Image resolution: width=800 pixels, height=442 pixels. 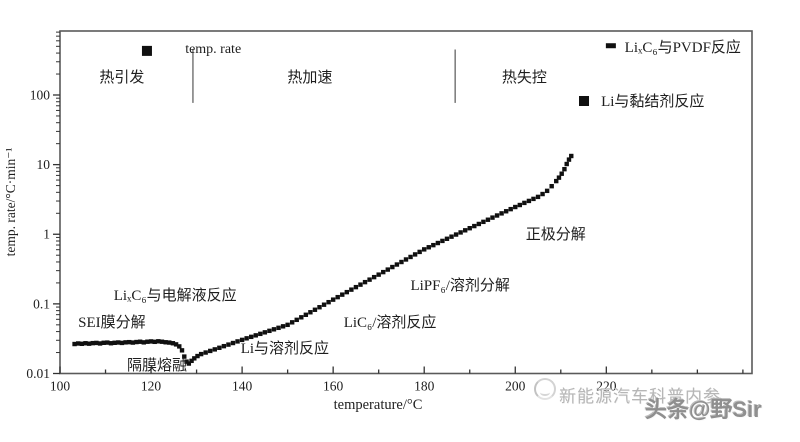 I want to click on legend-lixc6-pvdf-reaction-label: LiₓC₆与PVDF反应, so click(x=683, y=47).